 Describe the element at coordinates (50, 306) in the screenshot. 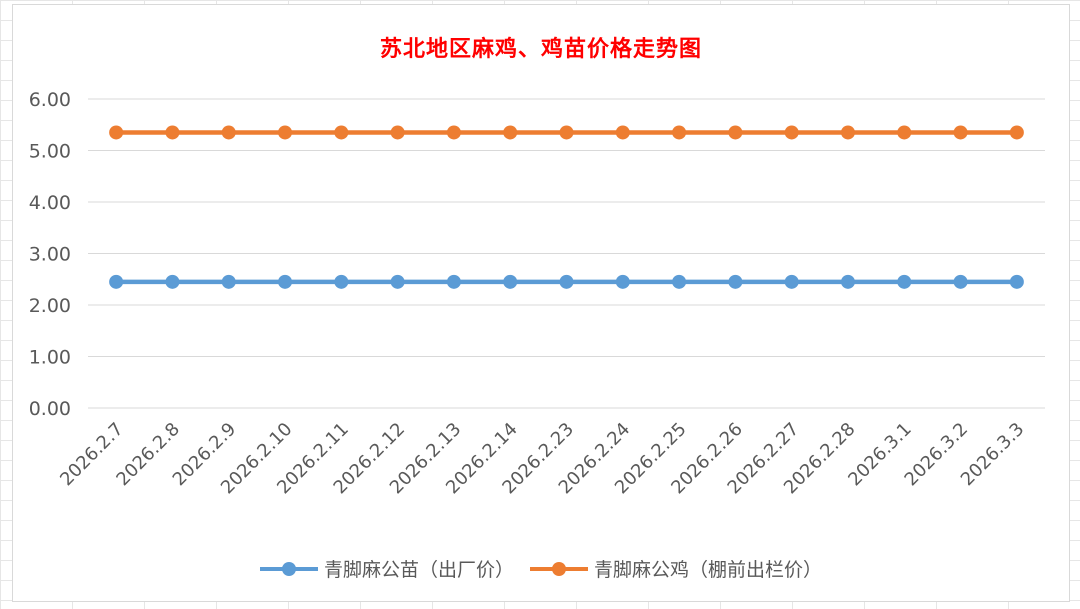

I see `y-tick-label: 2.00` at that location.